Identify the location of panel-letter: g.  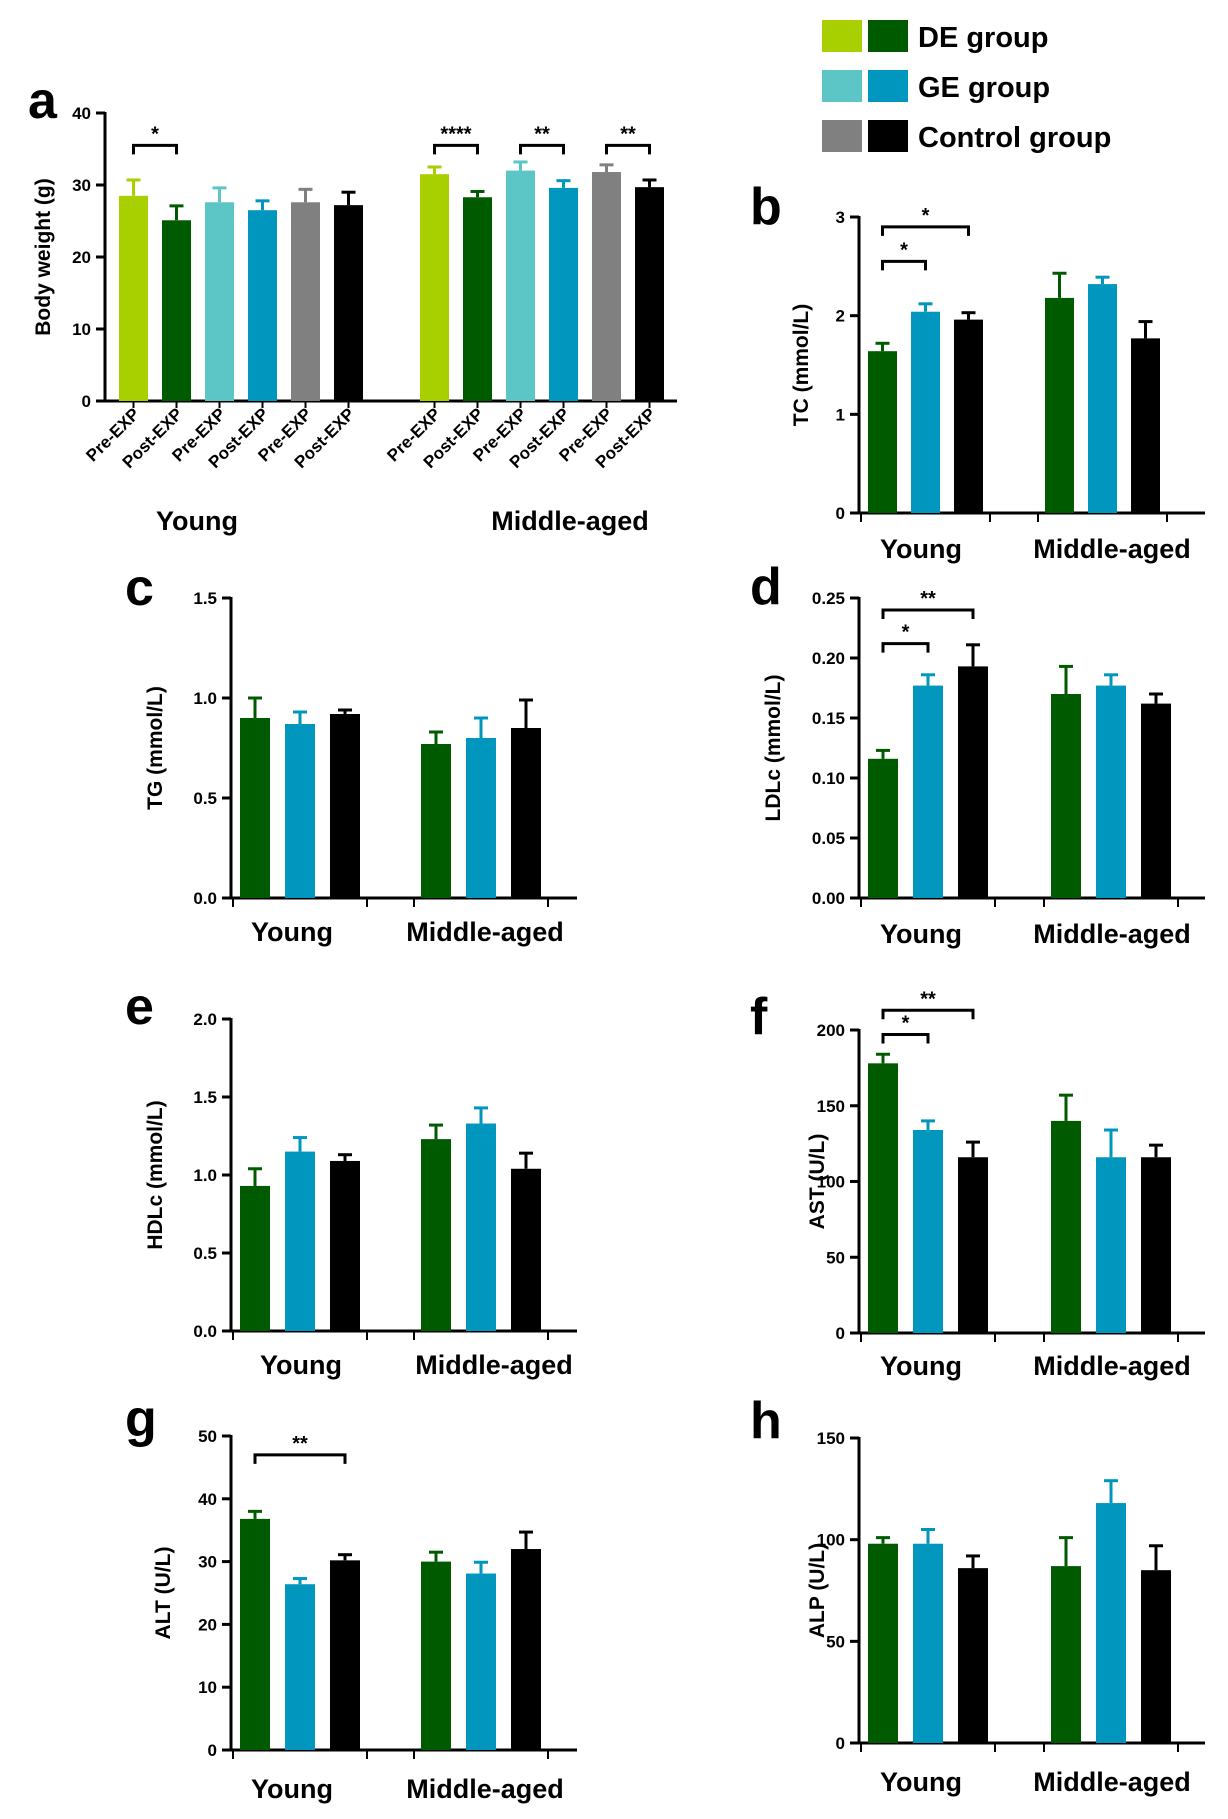
(141, 1419).